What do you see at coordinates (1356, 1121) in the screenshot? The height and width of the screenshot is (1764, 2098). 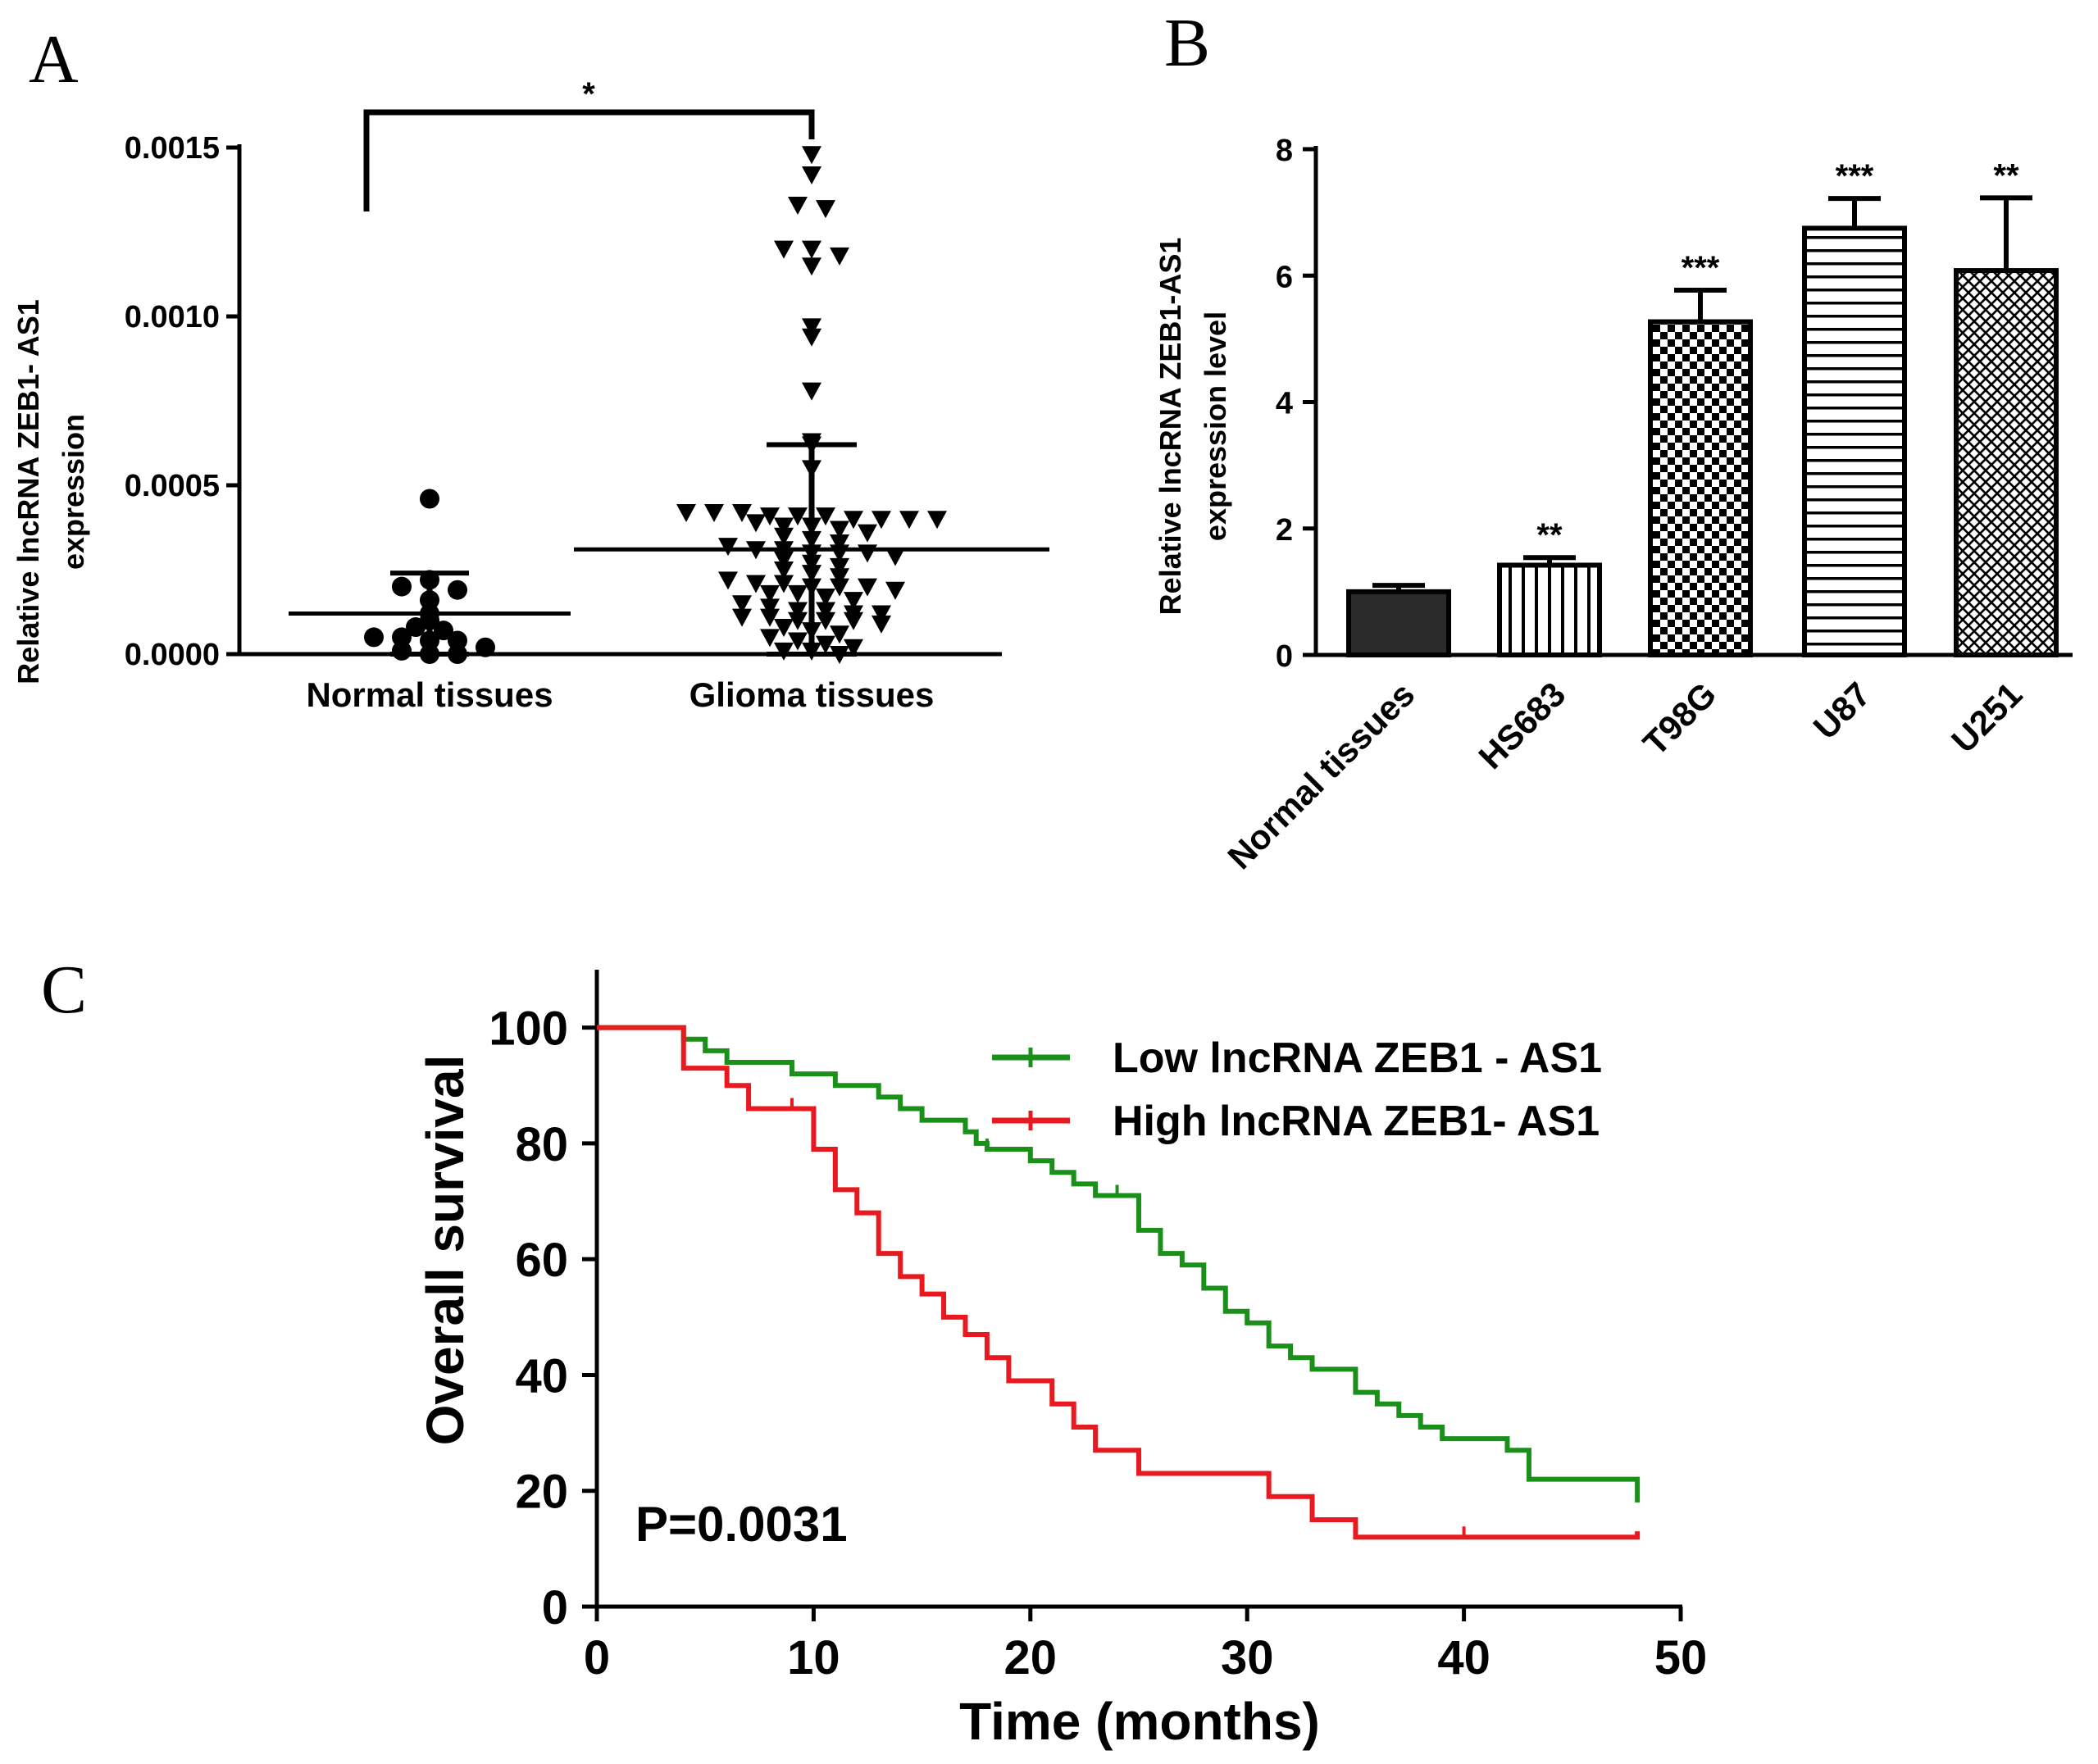 I see `legend-label-high: High lncRNA ZEB1- AS1` at bounding box center [1356, 1121].